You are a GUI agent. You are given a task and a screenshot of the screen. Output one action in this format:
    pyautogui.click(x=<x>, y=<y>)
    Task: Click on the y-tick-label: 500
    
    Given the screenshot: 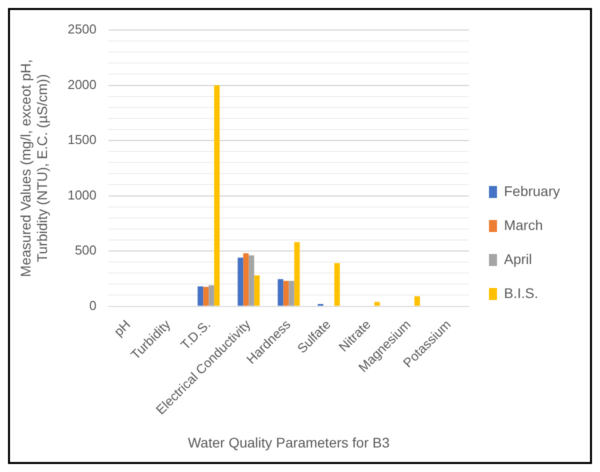 What is the action you would take?
    pyautogui.click(x=85, y=250)
    